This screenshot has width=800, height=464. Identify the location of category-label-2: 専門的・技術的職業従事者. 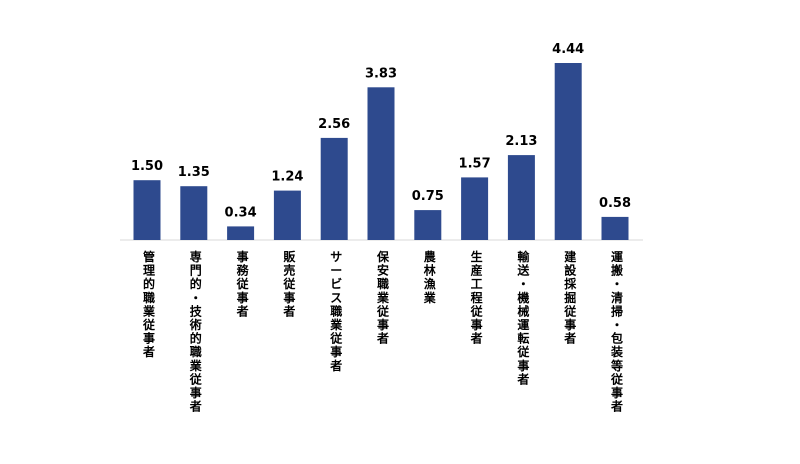
(196, 331).